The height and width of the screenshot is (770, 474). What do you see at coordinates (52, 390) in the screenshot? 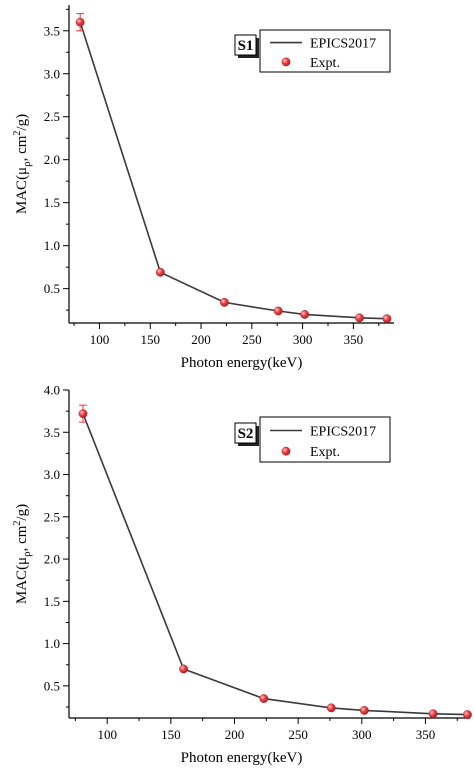
I see `y-tick-label: 4.0` at bounding box center [52, 390].